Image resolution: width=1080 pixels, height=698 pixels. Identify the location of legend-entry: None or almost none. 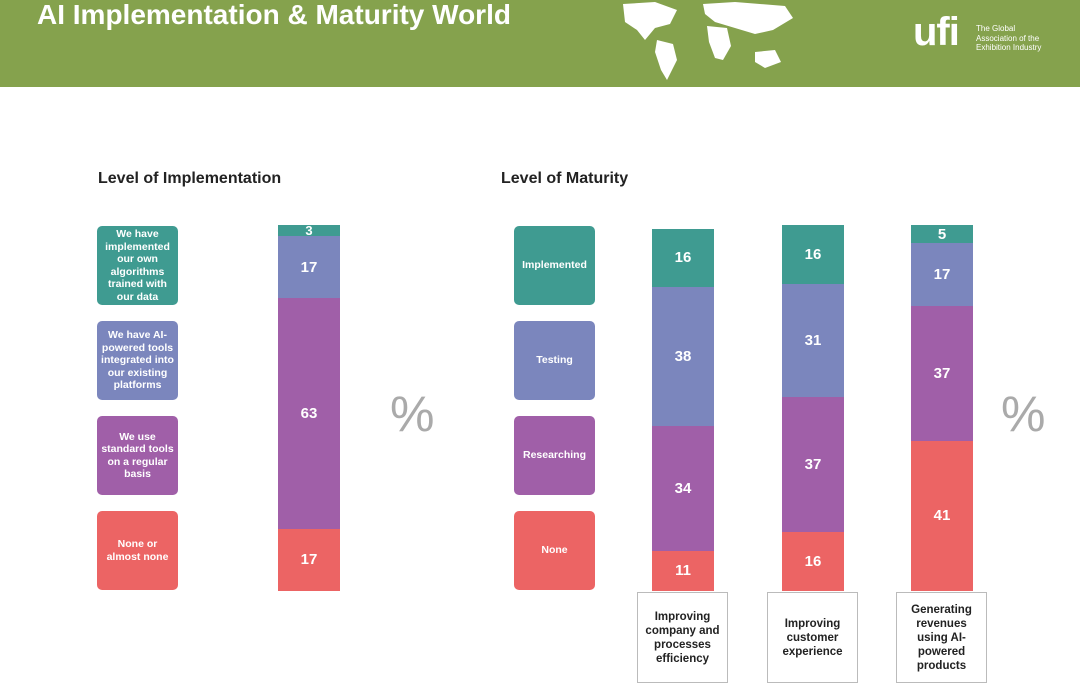
(137, 550).